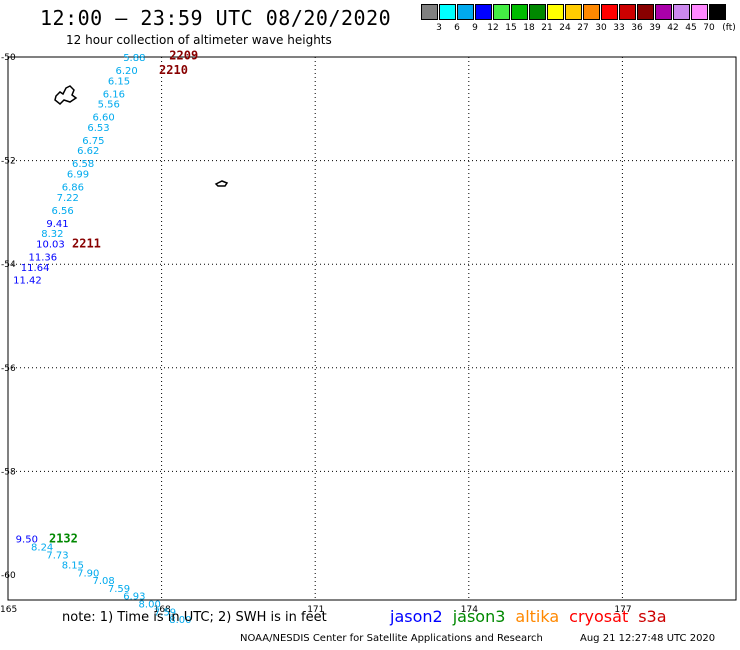  Describe the element at coordinates (583, 28) in the screenshot. I see `legend-label: 27` at that location.